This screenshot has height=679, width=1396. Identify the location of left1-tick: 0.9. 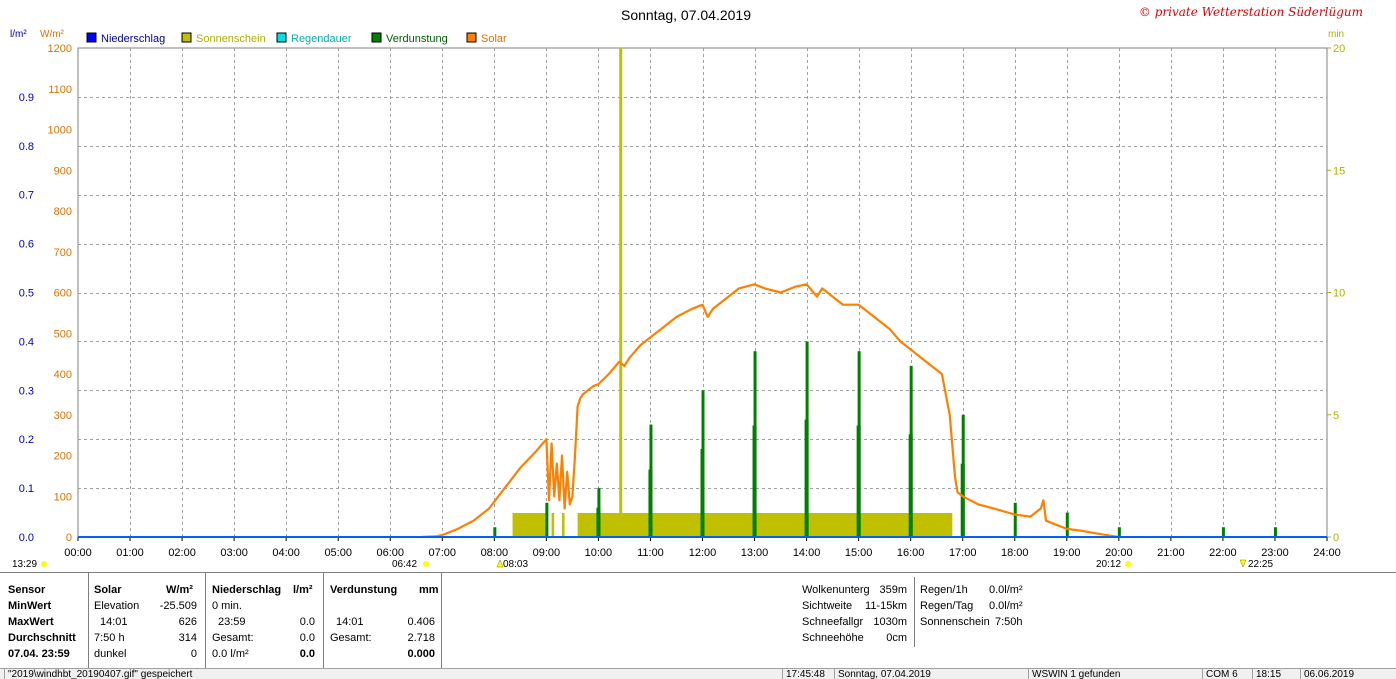
(26, 98).